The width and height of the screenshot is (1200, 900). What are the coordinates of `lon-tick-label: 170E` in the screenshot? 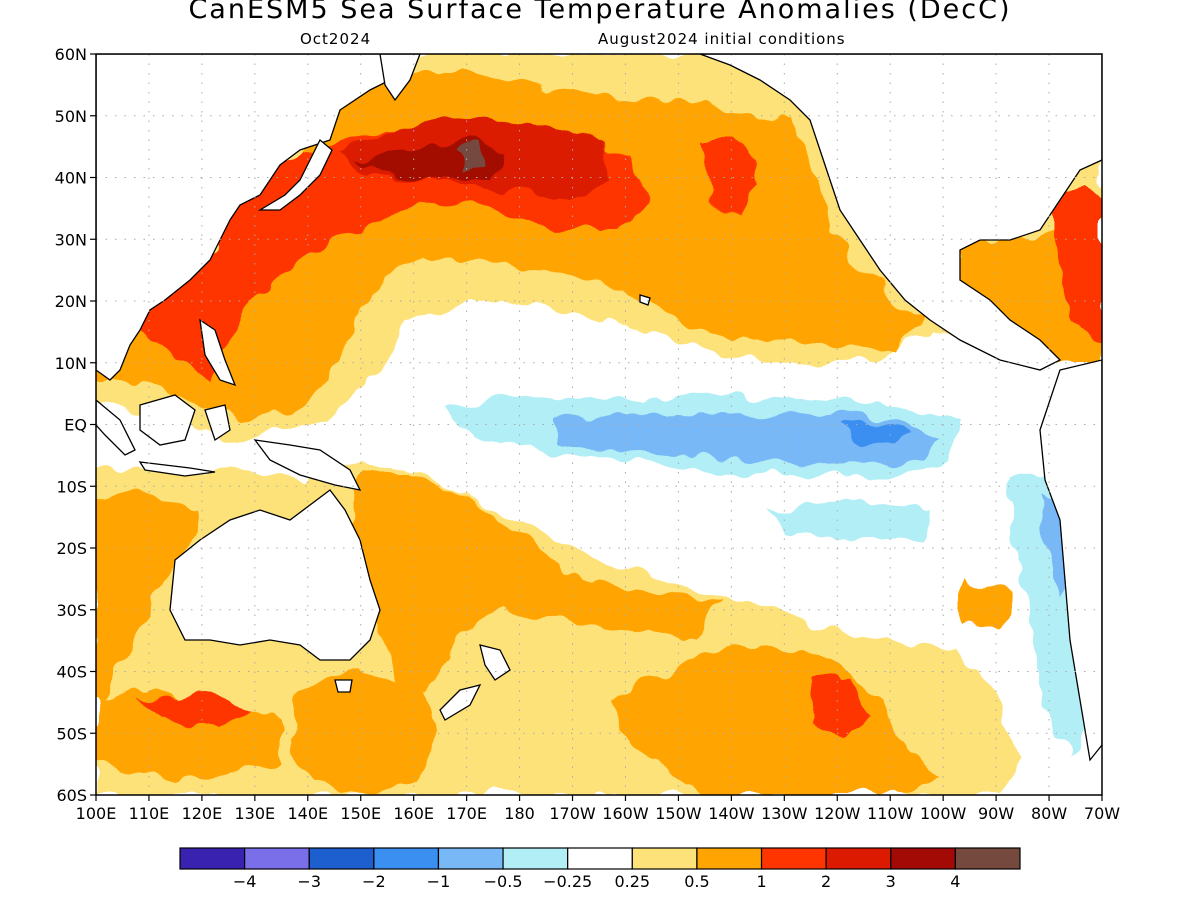 It's located at (466, 813).